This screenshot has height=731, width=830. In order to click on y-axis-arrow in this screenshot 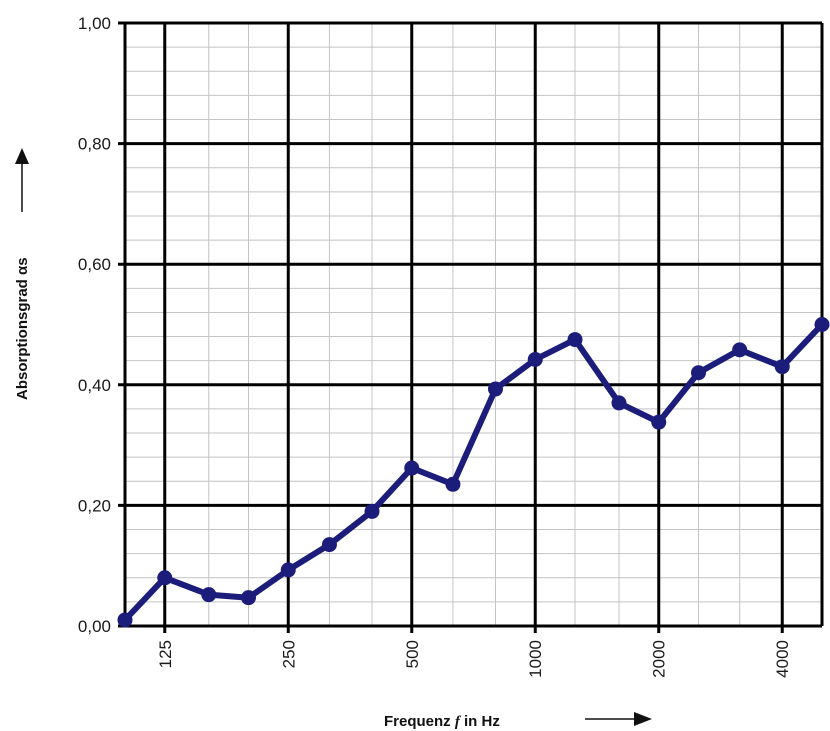, I will do `click(22, 180)`.